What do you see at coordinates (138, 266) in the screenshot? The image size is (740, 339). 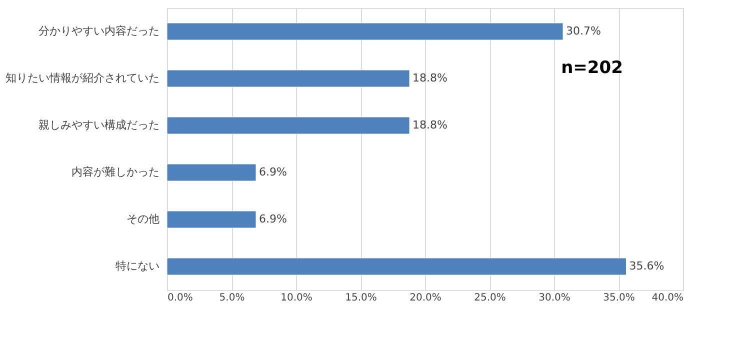 I see `y-tick-label: 特にない` at bounding box center [138, 266].